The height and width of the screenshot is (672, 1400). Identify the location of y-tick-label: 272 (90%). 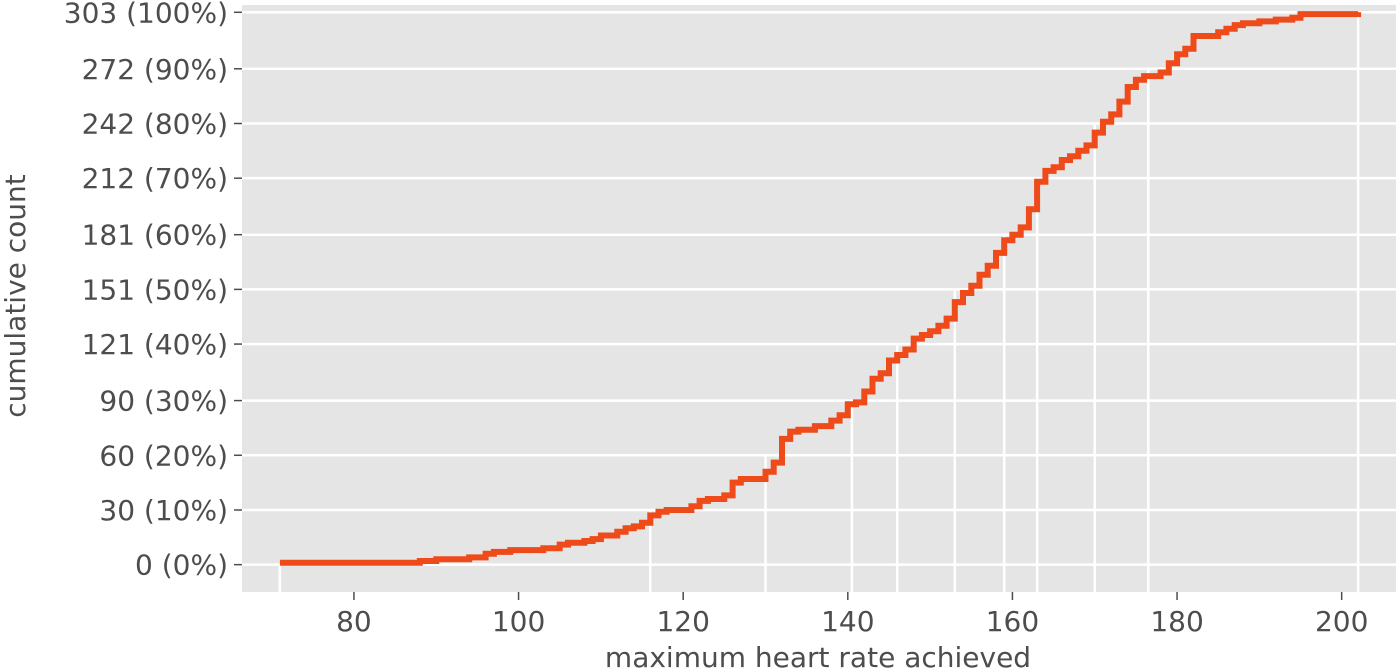
(155, 69).